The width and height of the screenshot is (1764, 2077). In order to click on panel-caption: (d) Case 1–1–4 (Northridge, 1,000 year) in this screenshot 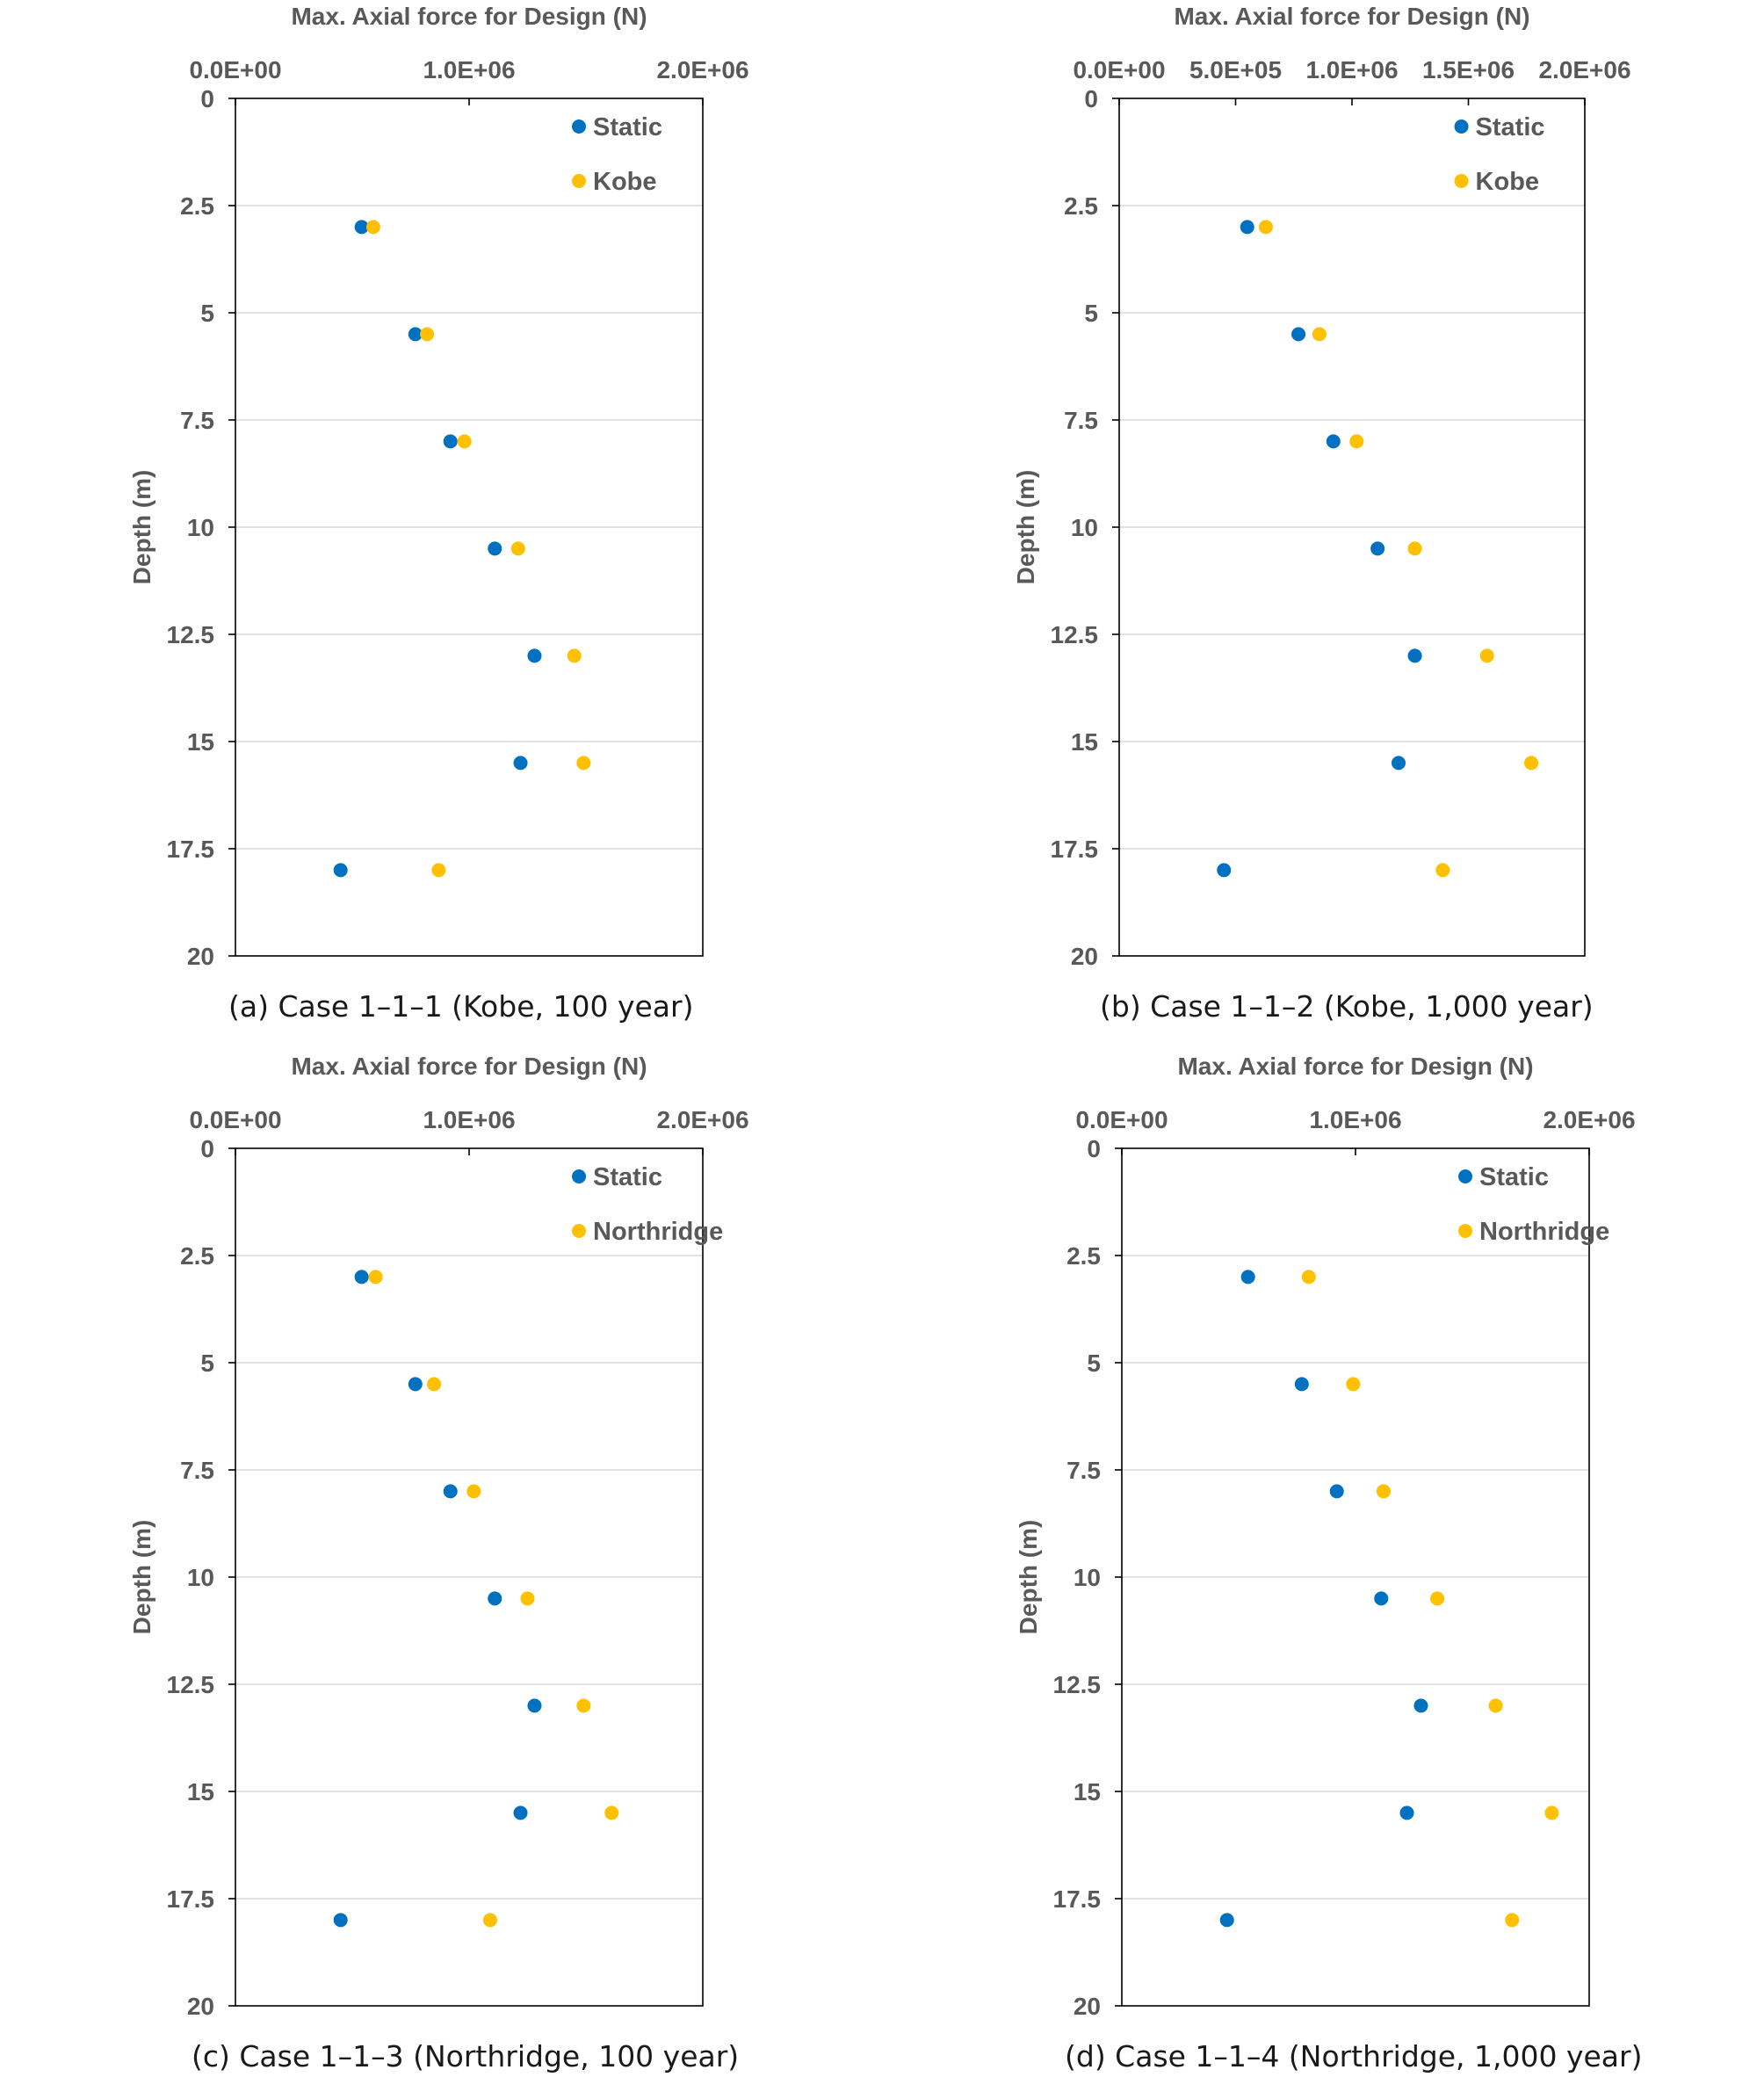, I will do `click(1353, 2056)`.